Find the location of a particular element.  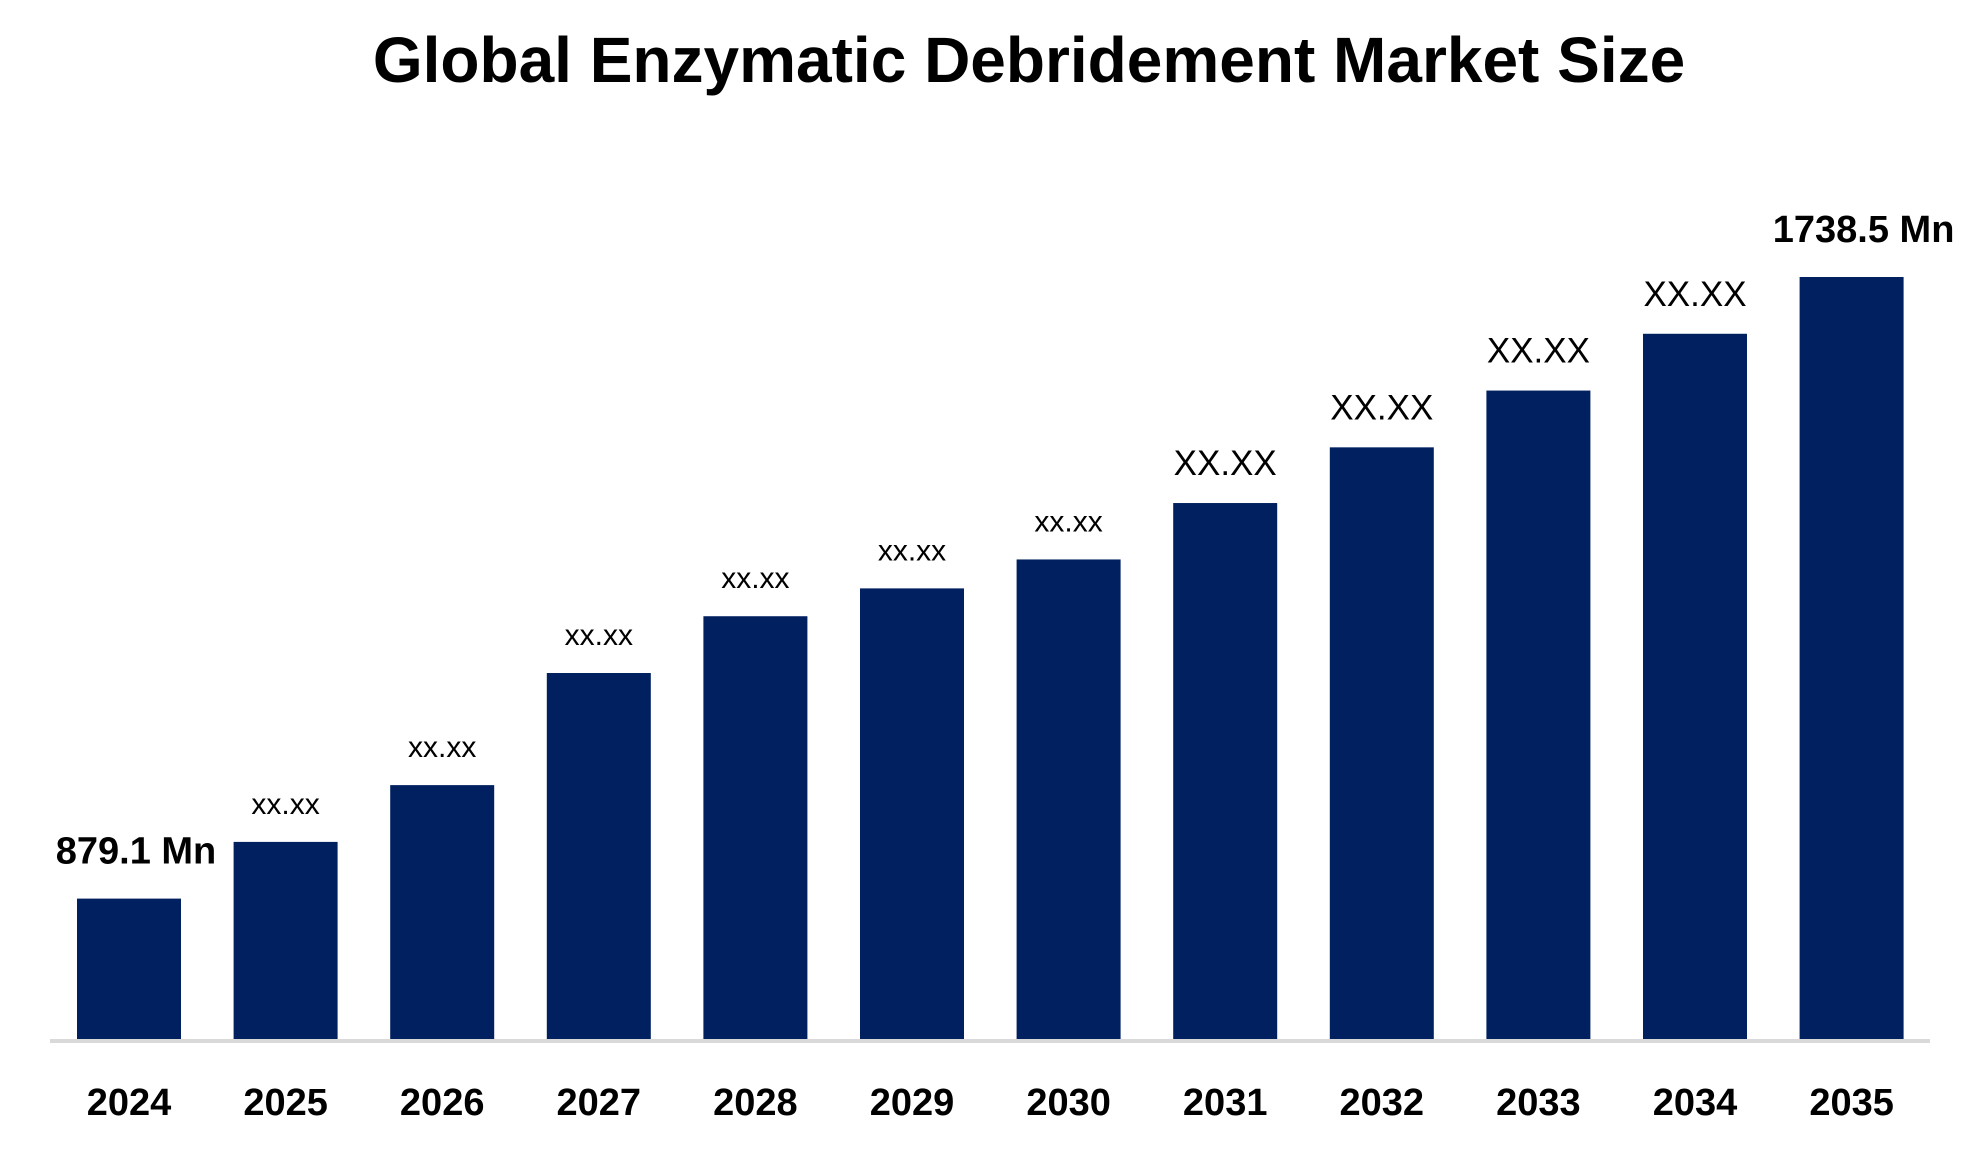

x-tick-label-2025: 2025 is located at coordinates (285, 1103).